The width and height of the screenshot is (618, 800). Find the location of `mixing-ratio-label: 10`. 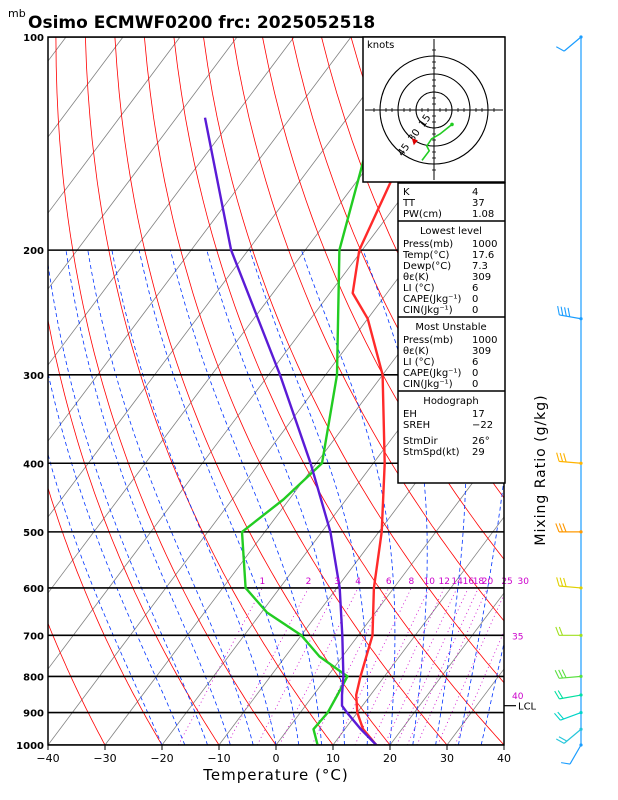

mixing-ratio-label: 10 is located at coordinates (430, 582).